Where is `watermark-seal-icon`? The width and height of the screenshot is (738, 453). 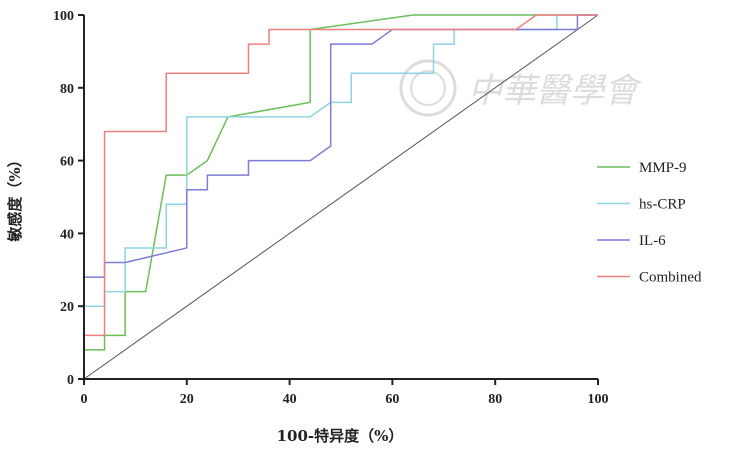
watermark-seal-icon is located at coordinates (428, 88).